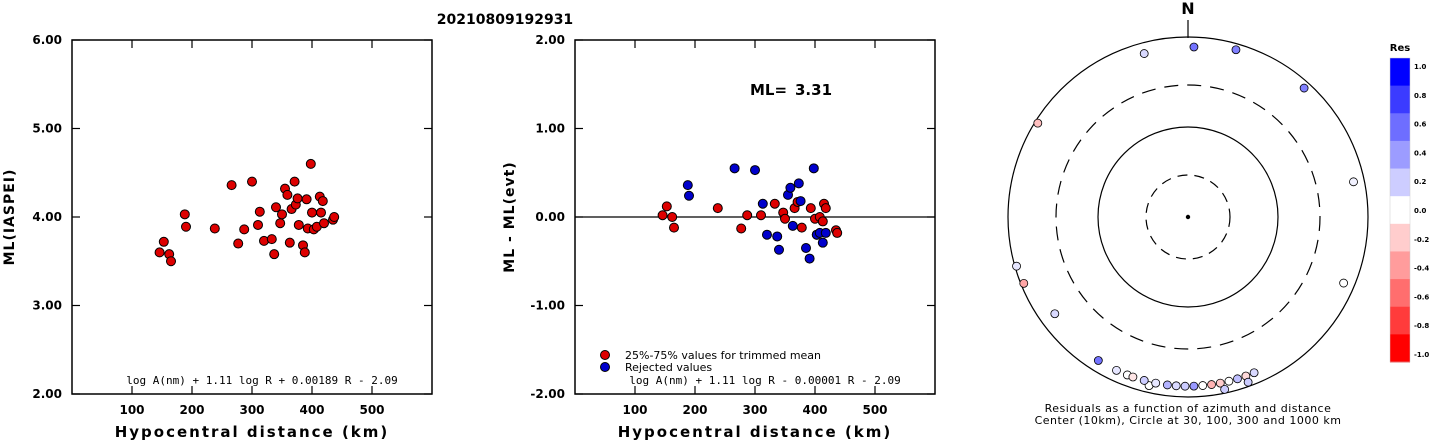  I want to click on colorbar-tick-label: 0.0, so click(1420, 211).